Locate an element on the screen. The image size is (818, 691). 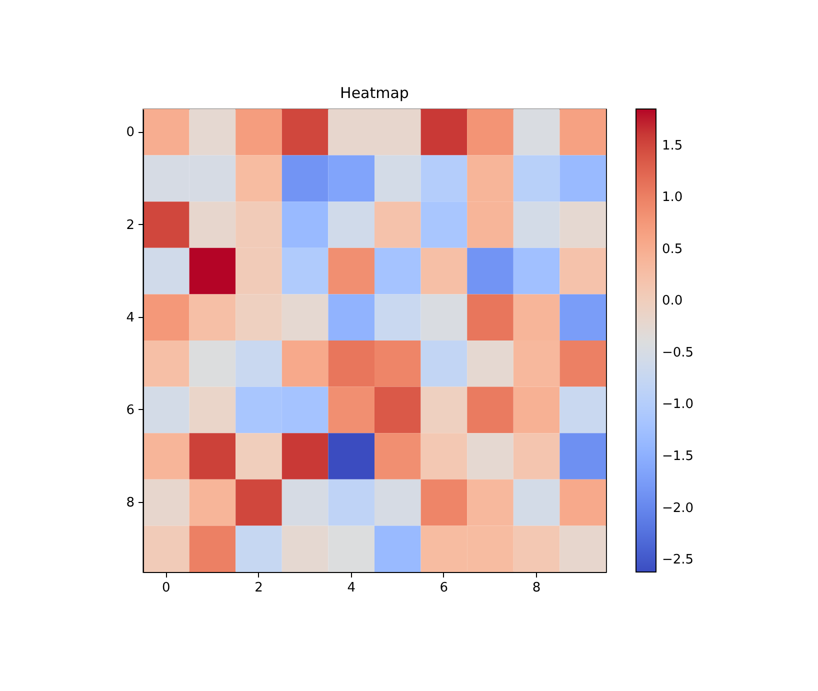
color-bar-label: 0.0 is located at coordinates (672, 301).